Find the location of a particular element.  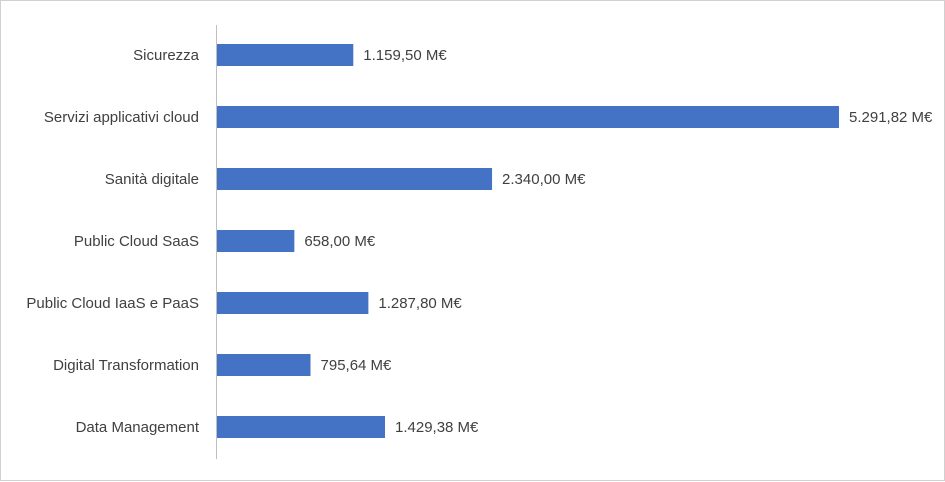

category-label: Public Cloud IaaS e PaaS is located at coordinates (112, 303).